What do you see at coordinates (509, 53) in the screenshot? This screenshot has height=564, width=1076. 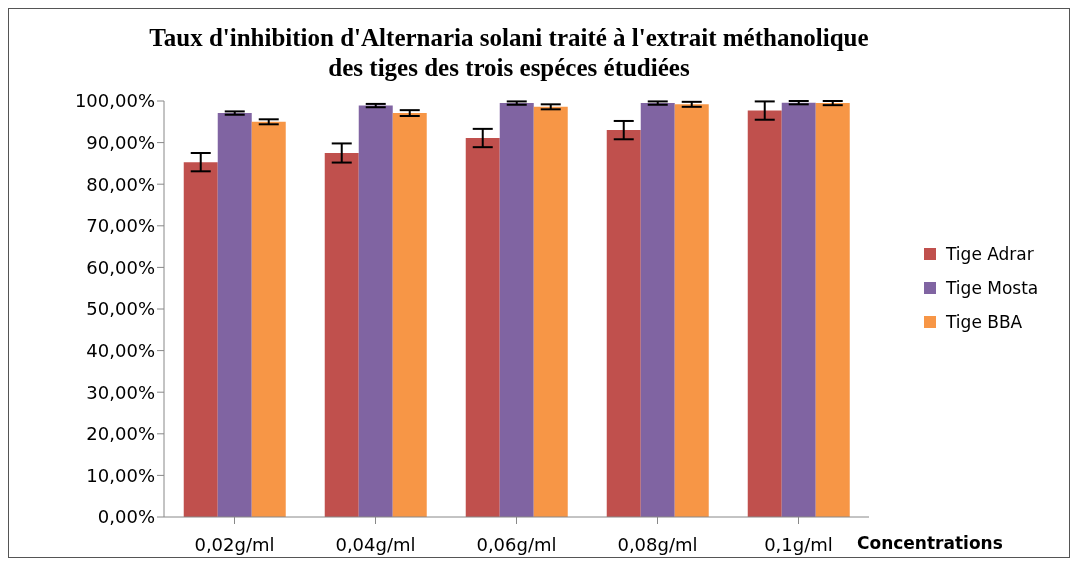 I see `chart-title: Taux d'inhibition d'Alternaria solani traité à l'extrait méthanolique des tiges des trois espéces étudiées` at bounding box center [509, 53].